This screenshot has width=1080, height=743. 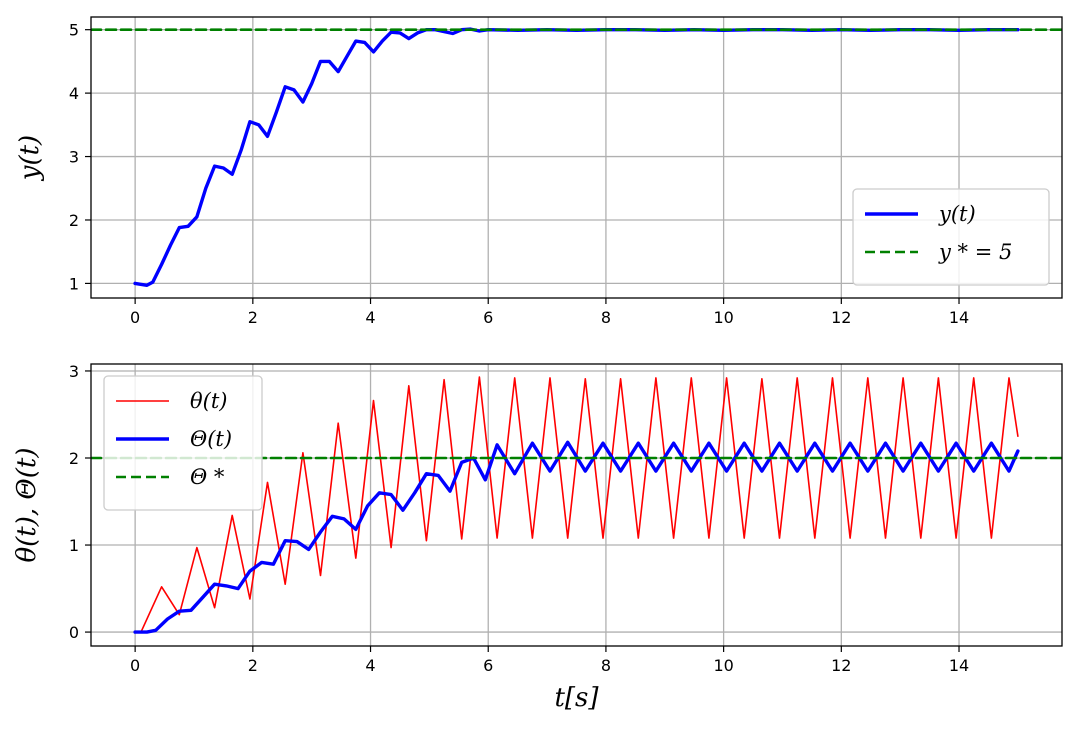 I want to click on x-axis-label: t[s], so click(x=576, y=698).